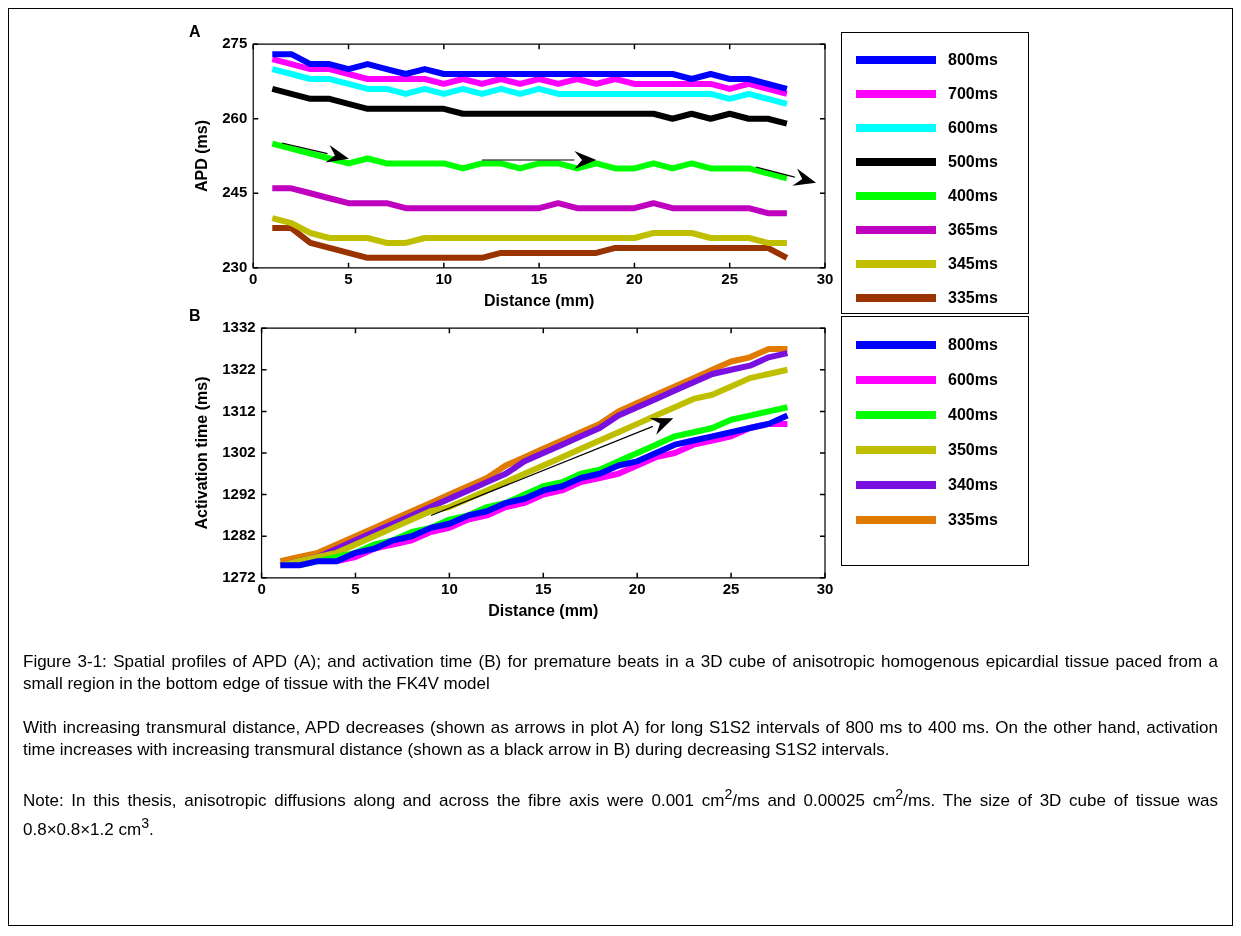 The width and height of the screenshot is (1241, 936). What do you see at coordinates (973, 230) in the screenshot?
I see `legend-label: 365ms` at bounding box center [973, 230].